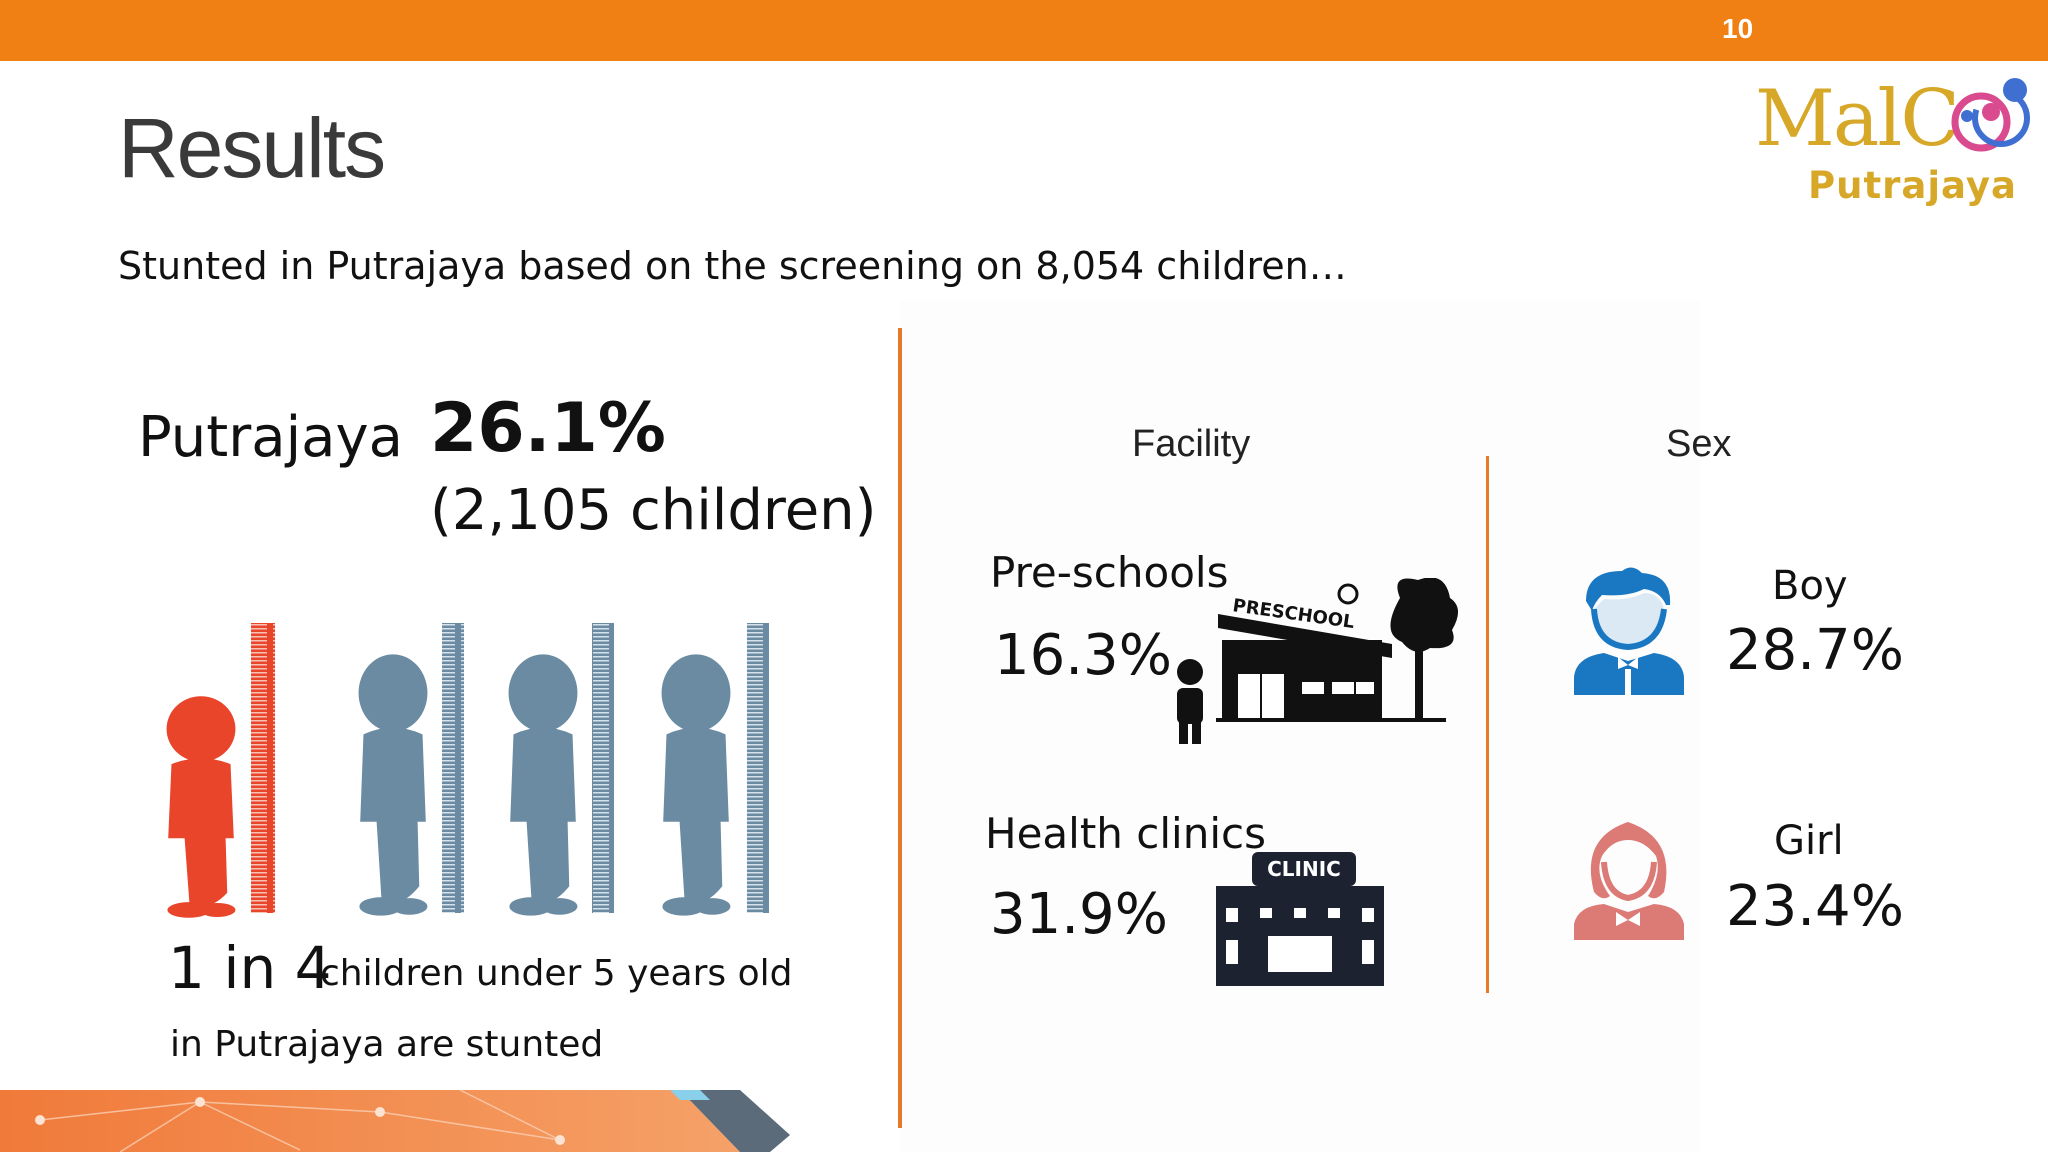 The width and height of the screenshot is (2048, 1152). I want to click on clinic-sign-text: CLINIC, so click(1304, 869).